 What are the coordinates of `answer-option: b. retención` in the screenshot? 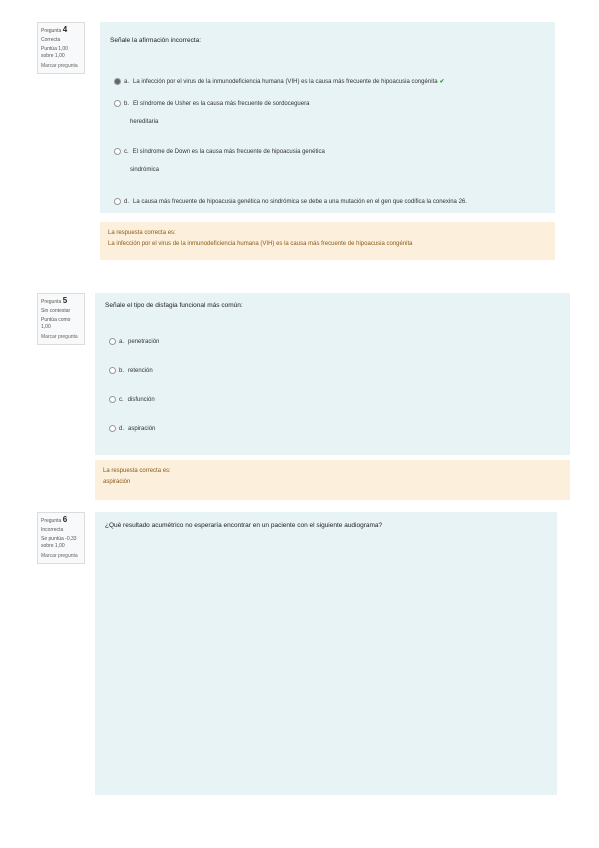 It's located at (131, 371).